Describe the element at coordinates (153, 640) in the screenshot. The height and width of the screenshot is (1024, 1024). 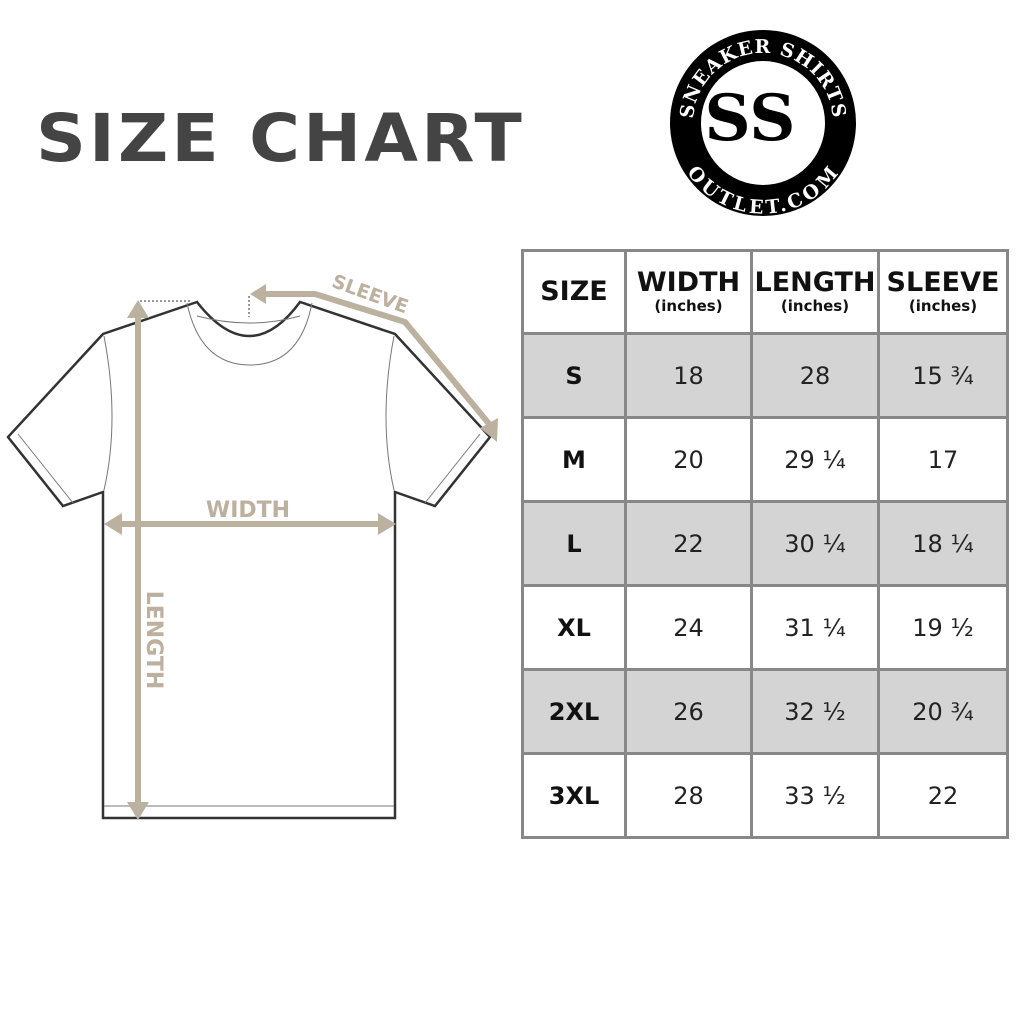
I see `length-label: LENGTH` at that location.